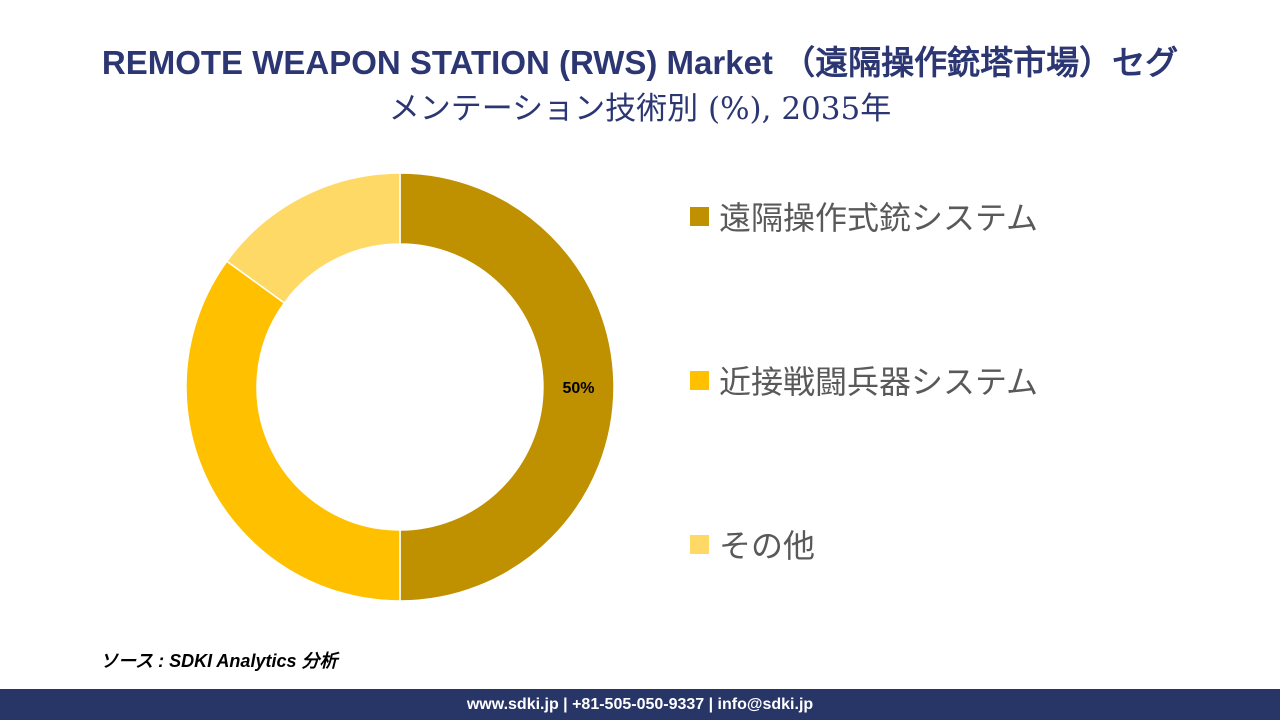 Image resolution: width=1280 pixels, height=720 pixels. Describe the element at coordinates (219, 661) in the screenshot. I see `source-note: ソース : SDKI Analytics 分析` at that location.